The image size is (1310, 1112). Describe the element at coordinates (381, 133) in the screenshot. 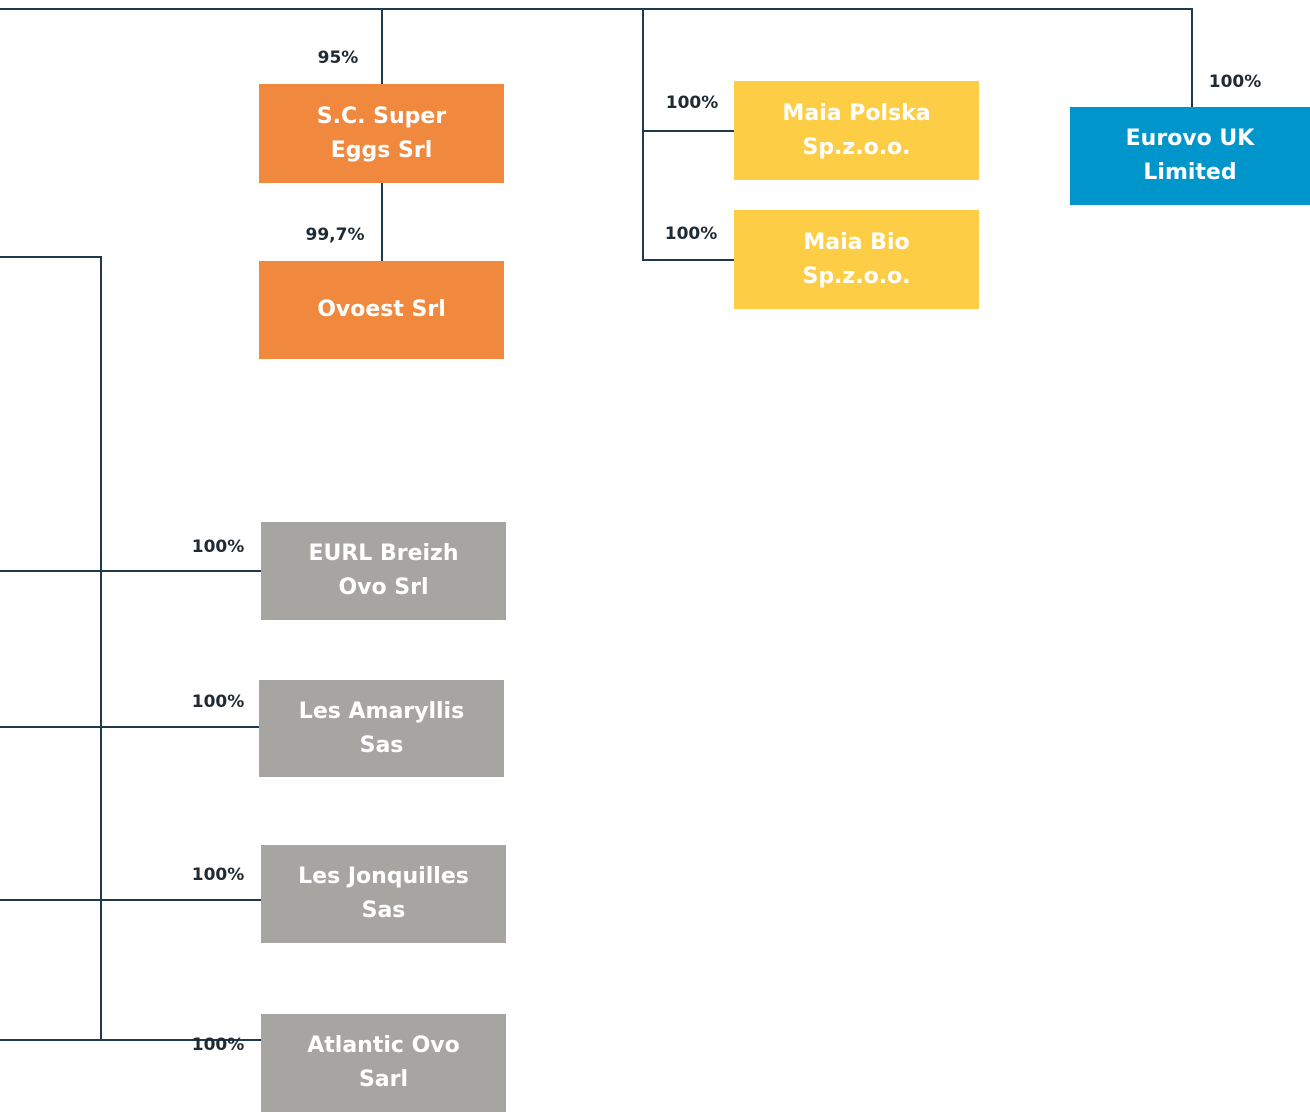

I see `entity-box: S.C. Super Eggs Srl` at that location.